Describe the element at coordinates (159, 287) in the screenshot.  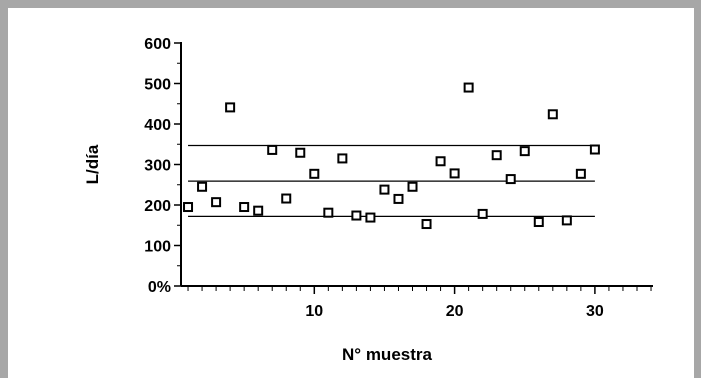
I see `y-tick-label: 0%` at that location.